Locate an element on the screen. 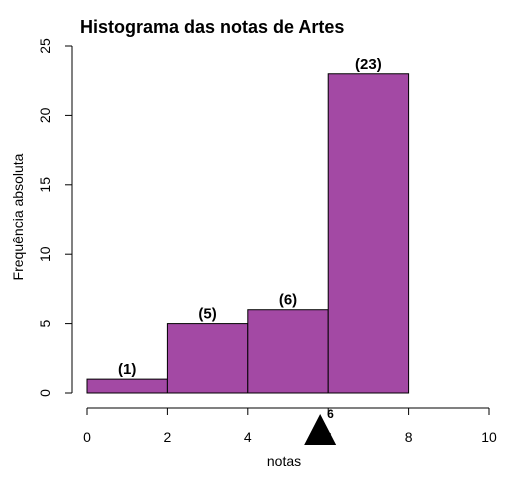 The image size is (513, 493). bar-count-label-2: (6) is located at coordinates (288, 300).